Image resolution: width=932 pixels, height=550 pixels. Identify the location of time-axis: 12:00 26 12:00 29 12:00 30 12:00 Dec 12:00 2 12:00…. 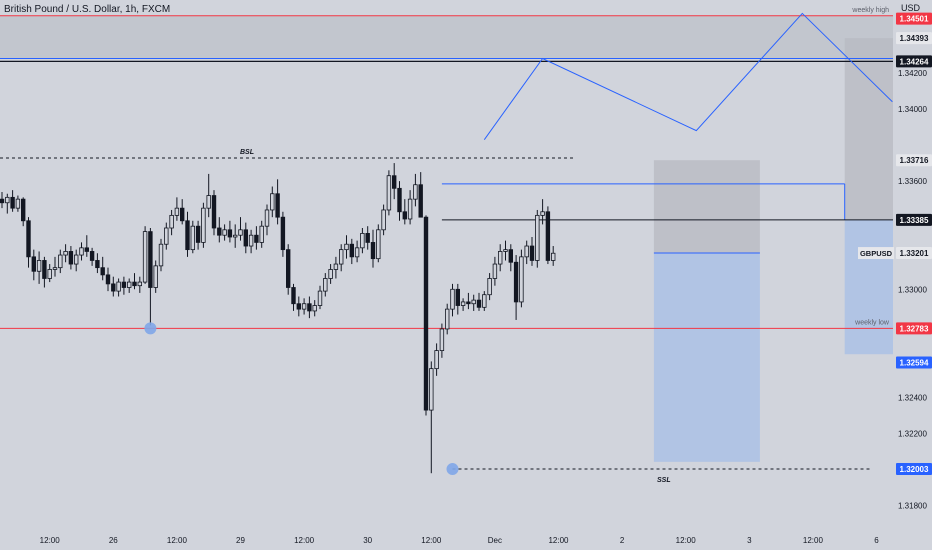
(446, 538).